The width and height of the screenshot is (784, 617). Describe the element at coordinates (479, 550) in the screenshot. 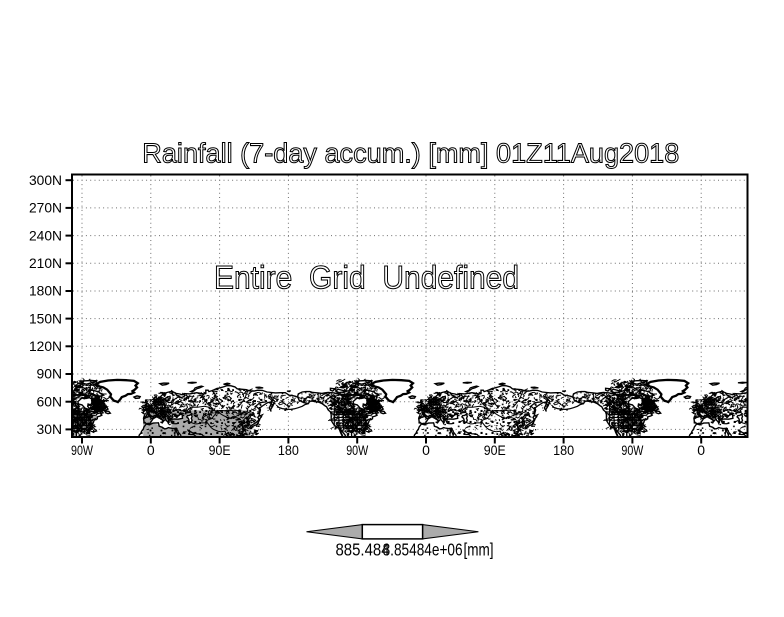

I see `svg-text: [mm]` at that location.